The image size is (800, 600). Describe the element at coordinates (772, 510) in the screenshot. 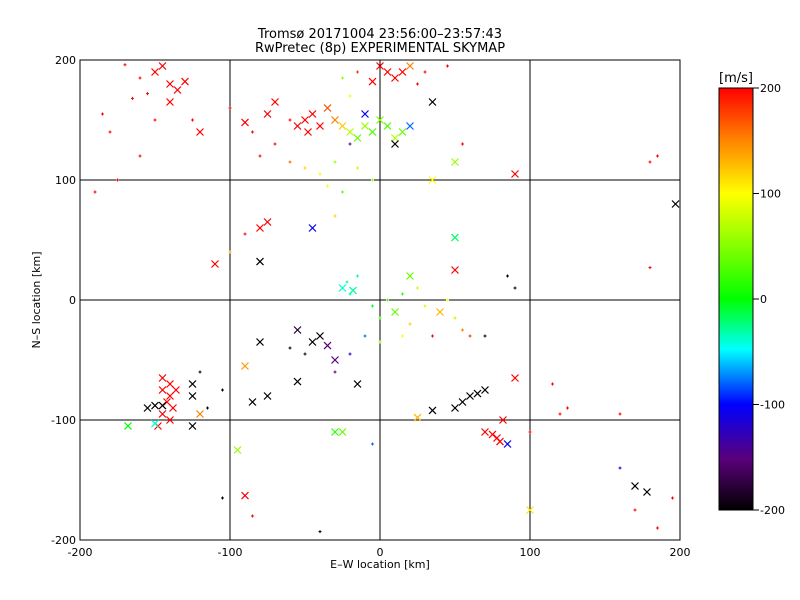

I see `colorbar-tick-label: -200` at that location.